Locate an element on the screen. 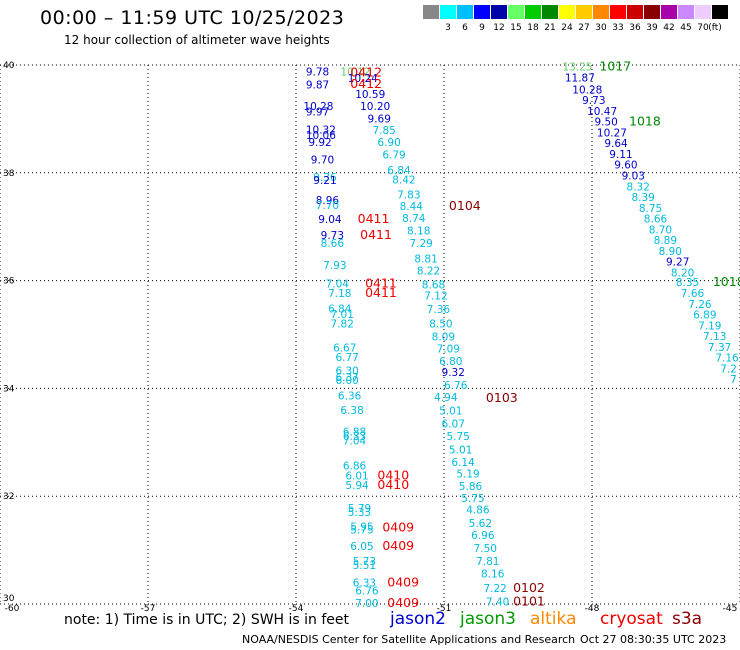 Image resolution: width=740 pixels, height=650 pixels. lat-tick-label: 38 is located at coordinates (9, 174).